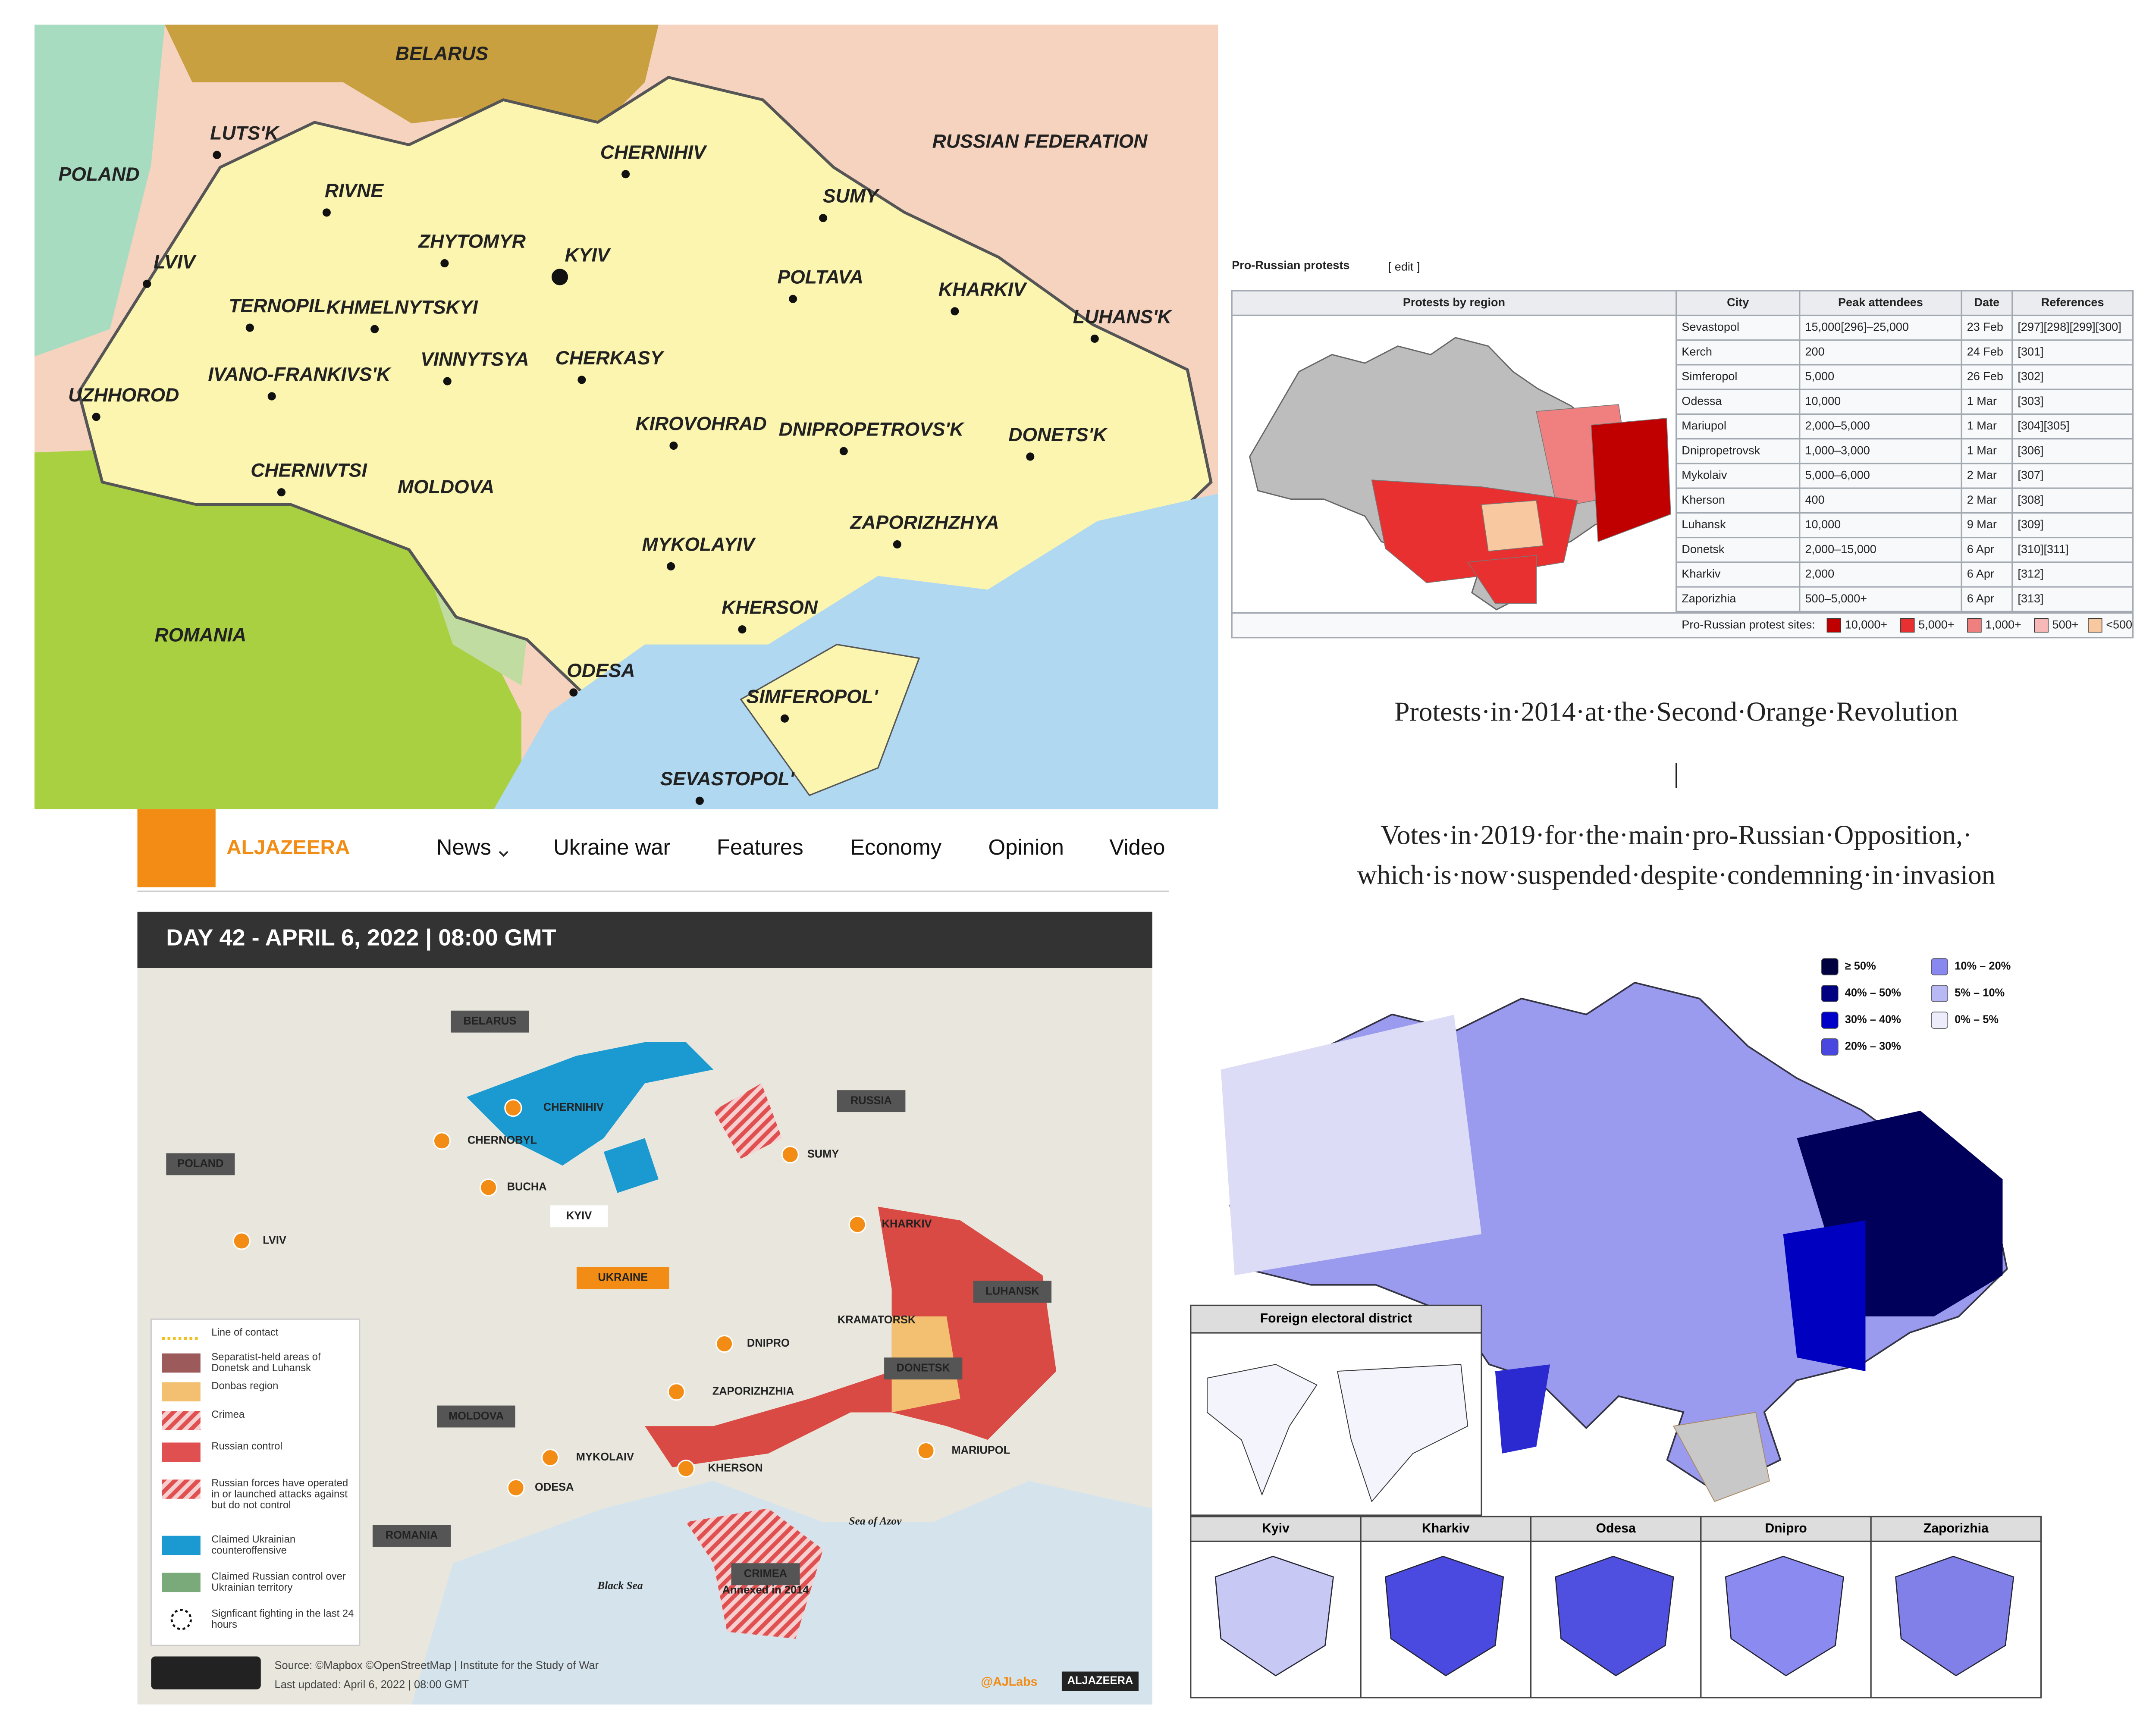 The width and height of the screenshot is (2140, 1736). I want to click on nav-item: Features, so click(760, 847).